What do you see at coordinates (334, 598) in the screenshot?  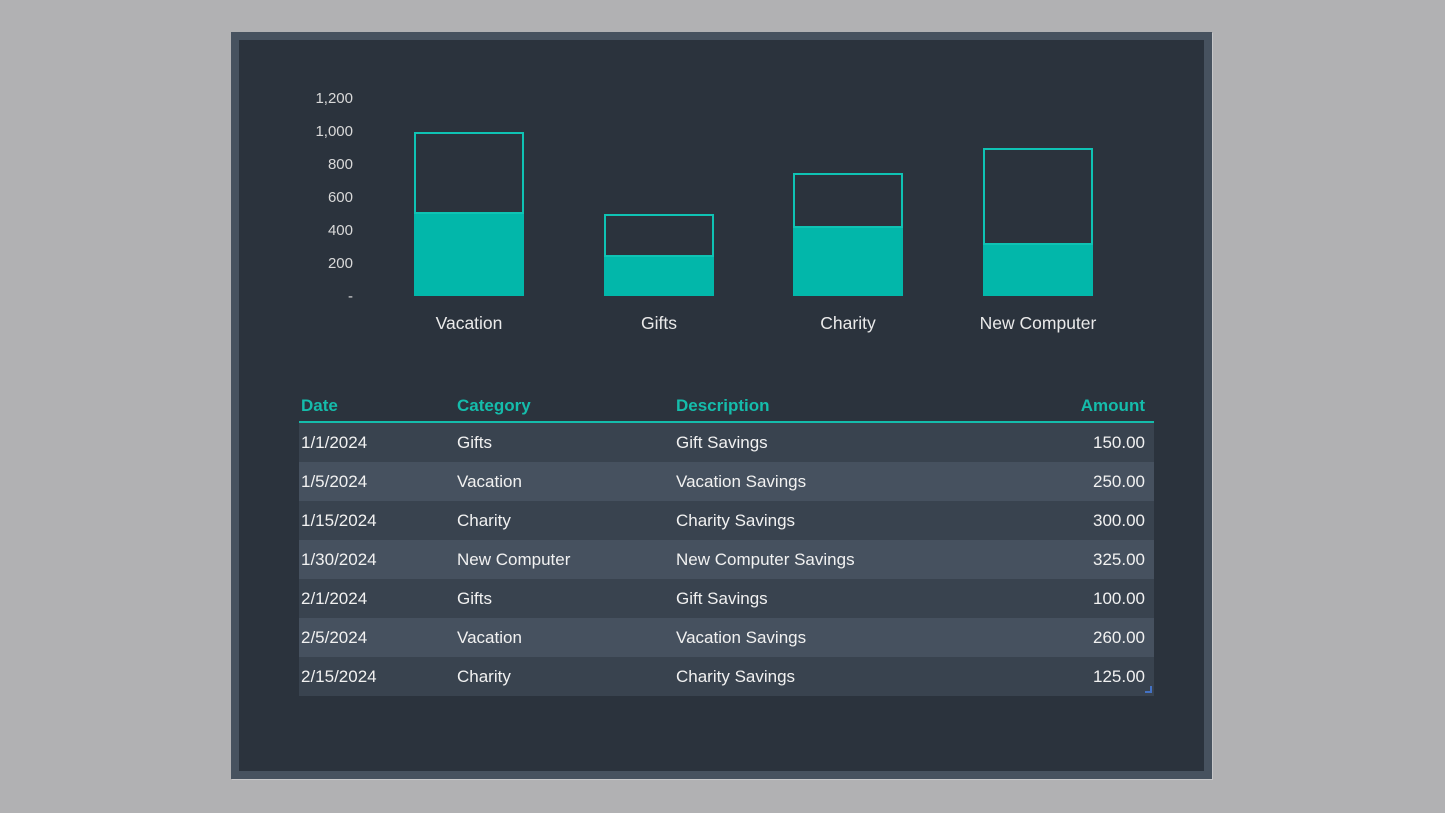 I see `table-cell: 2/1/2024` at bounding box center [334, 598].